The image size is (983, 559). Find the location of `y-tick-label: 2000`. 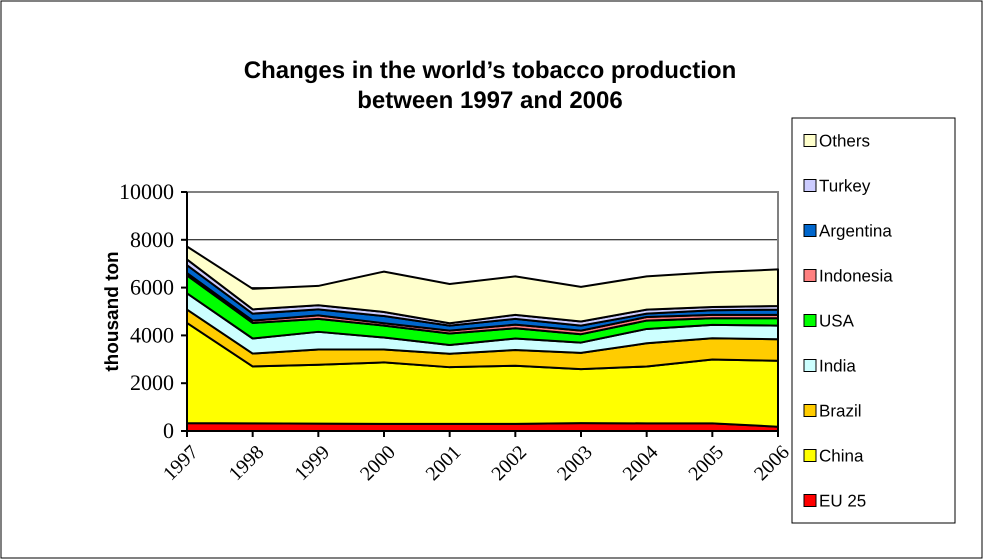

y-tick-label: 2000 is located at coordinates (152, 383).